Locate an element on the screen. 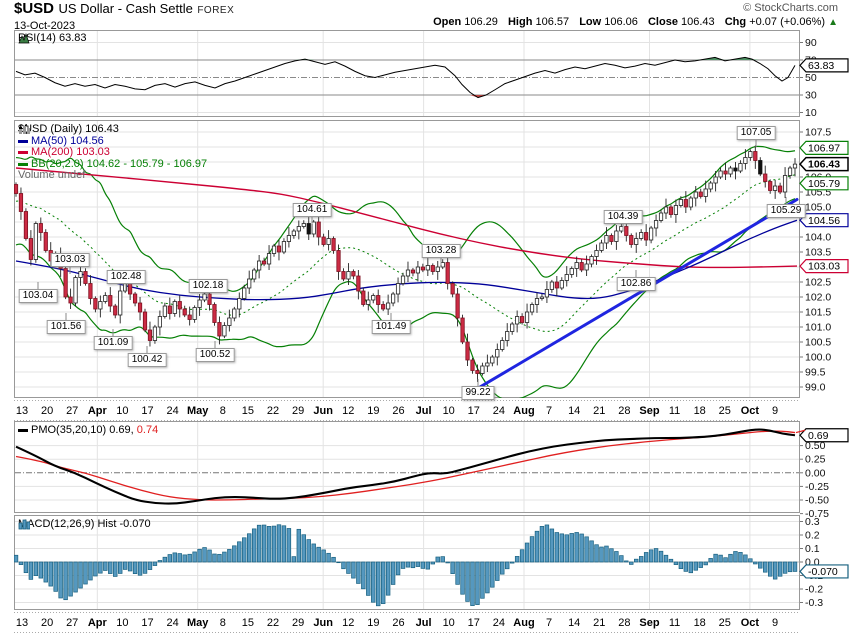 This screenshot has width=850, height=633. ma50-line is located at coordinates (406, 260).